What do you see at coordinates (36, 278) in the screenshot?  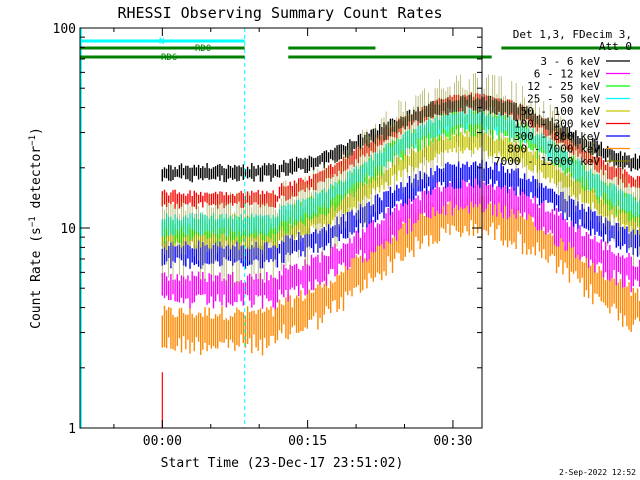 I see `y-axis-label-main: Count Rate (s` at bounding box center [36, 278].